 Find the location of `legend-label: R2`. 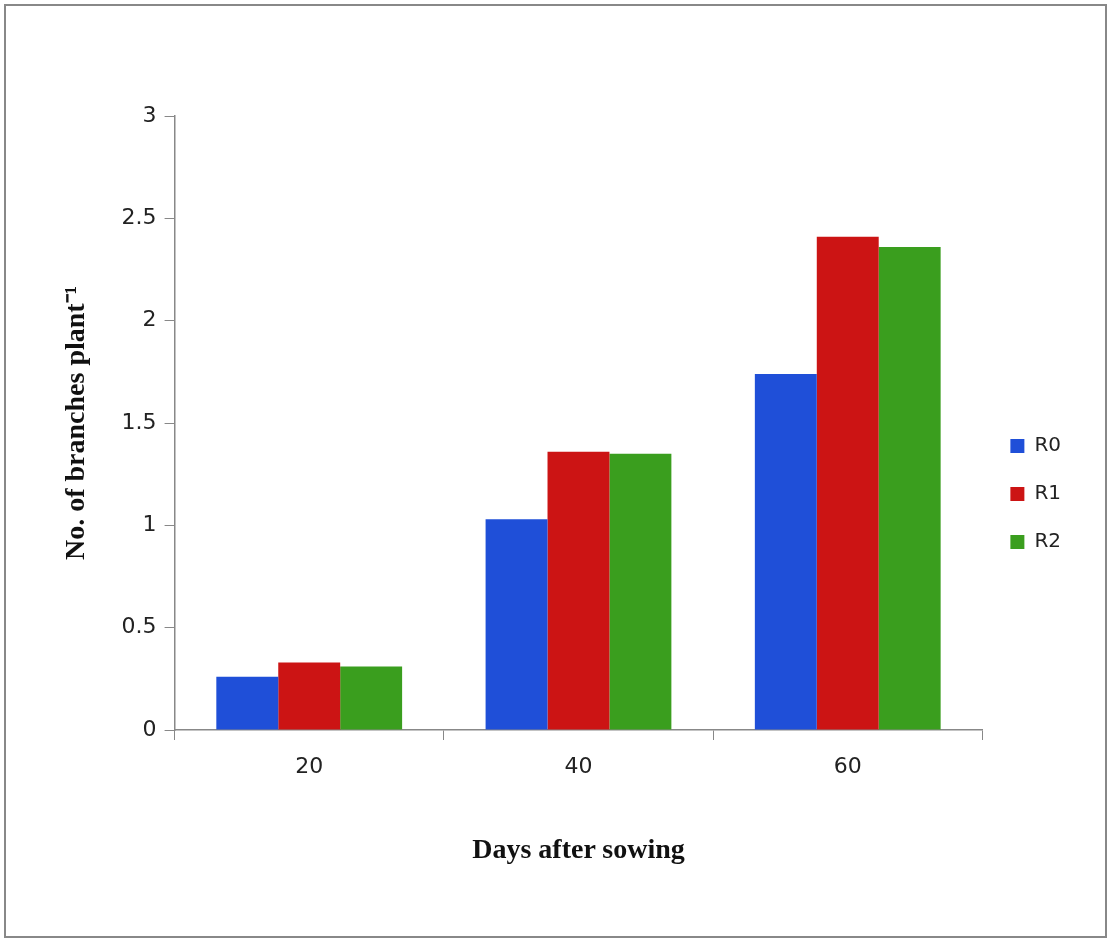

legend-label: R2 is located at coordinates (1047, 540).